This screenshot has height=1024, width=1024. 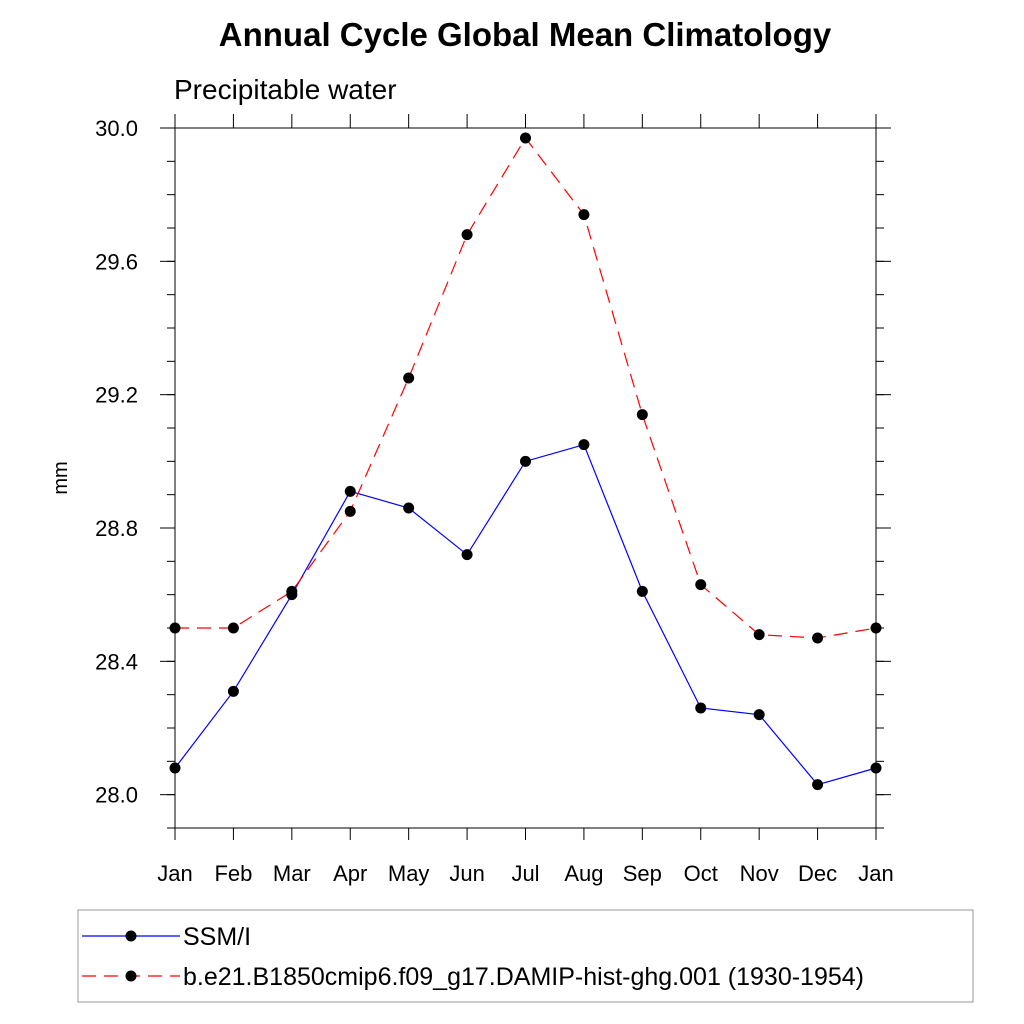 I want to click on y-tick-label: 29.6, so click(x=116, y=261).